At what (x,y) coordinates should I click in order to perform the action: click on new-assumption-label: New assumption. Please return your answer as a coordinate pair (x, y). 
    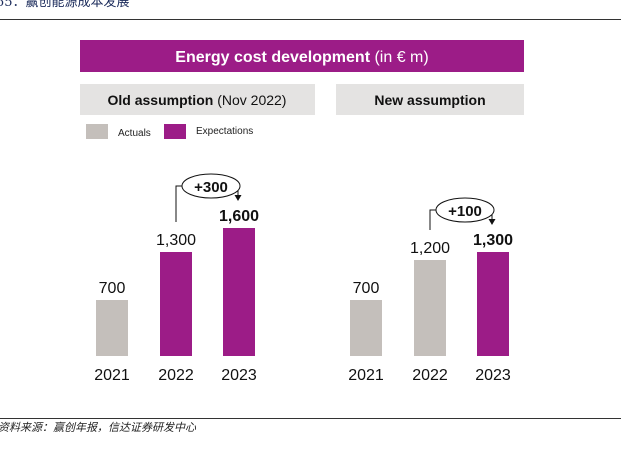
    Looking at the image, I should click on (429, 100).